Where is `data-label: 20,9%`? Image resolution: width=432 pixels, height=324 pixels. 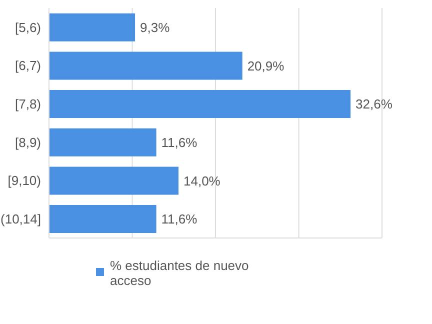
data-label: 20,9% is located at coordinates (266, 66).